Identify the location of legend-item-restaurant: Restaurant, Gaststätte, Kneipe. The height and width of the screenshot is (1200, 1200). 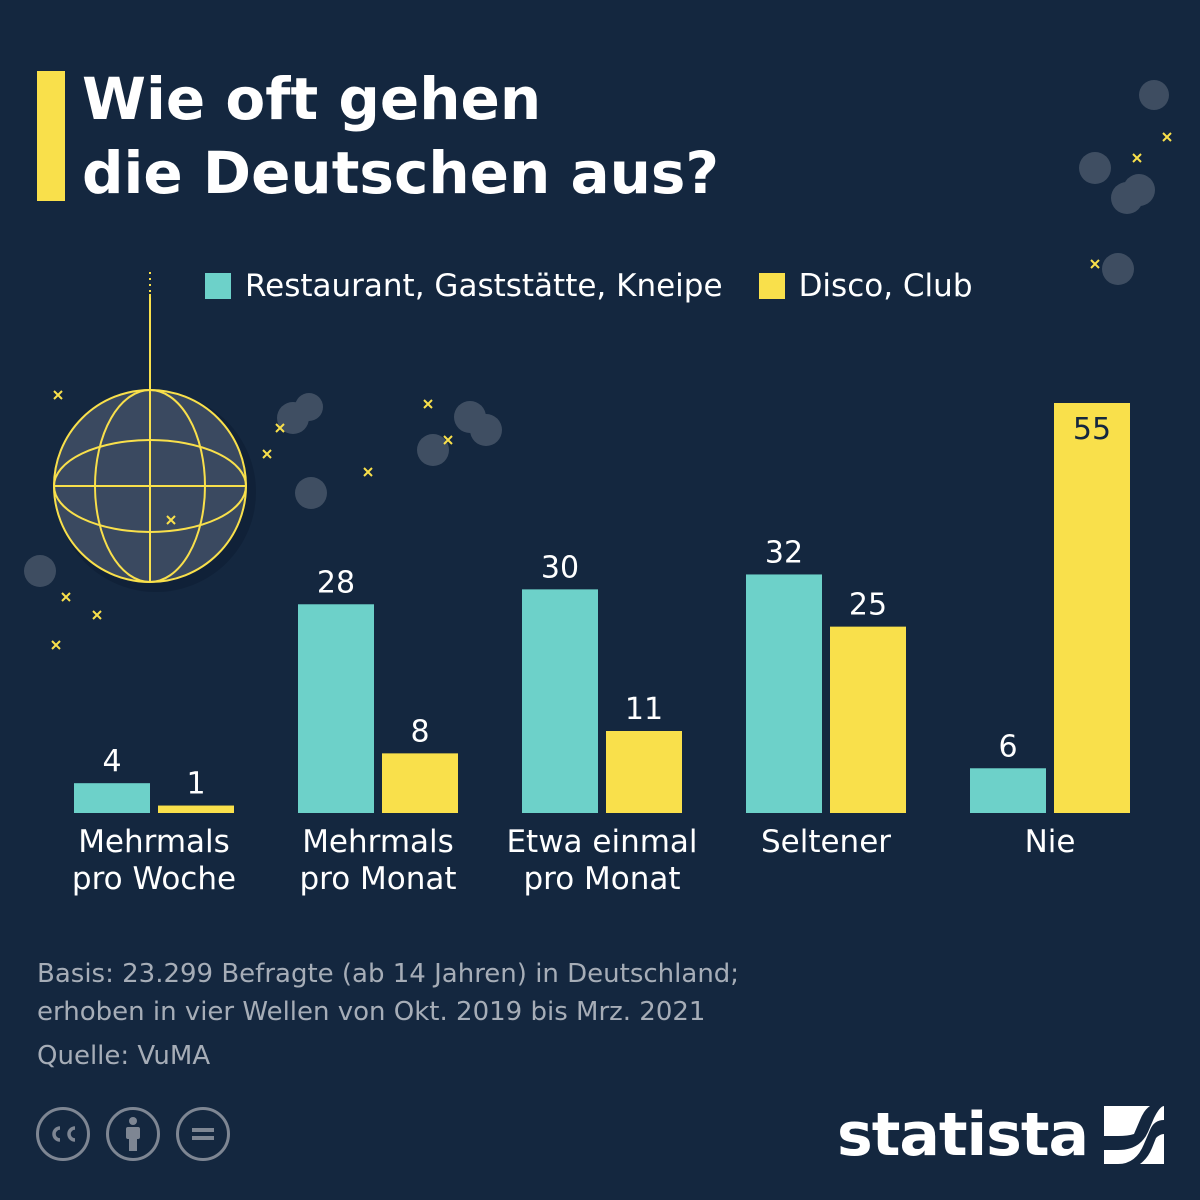
(464, 286).